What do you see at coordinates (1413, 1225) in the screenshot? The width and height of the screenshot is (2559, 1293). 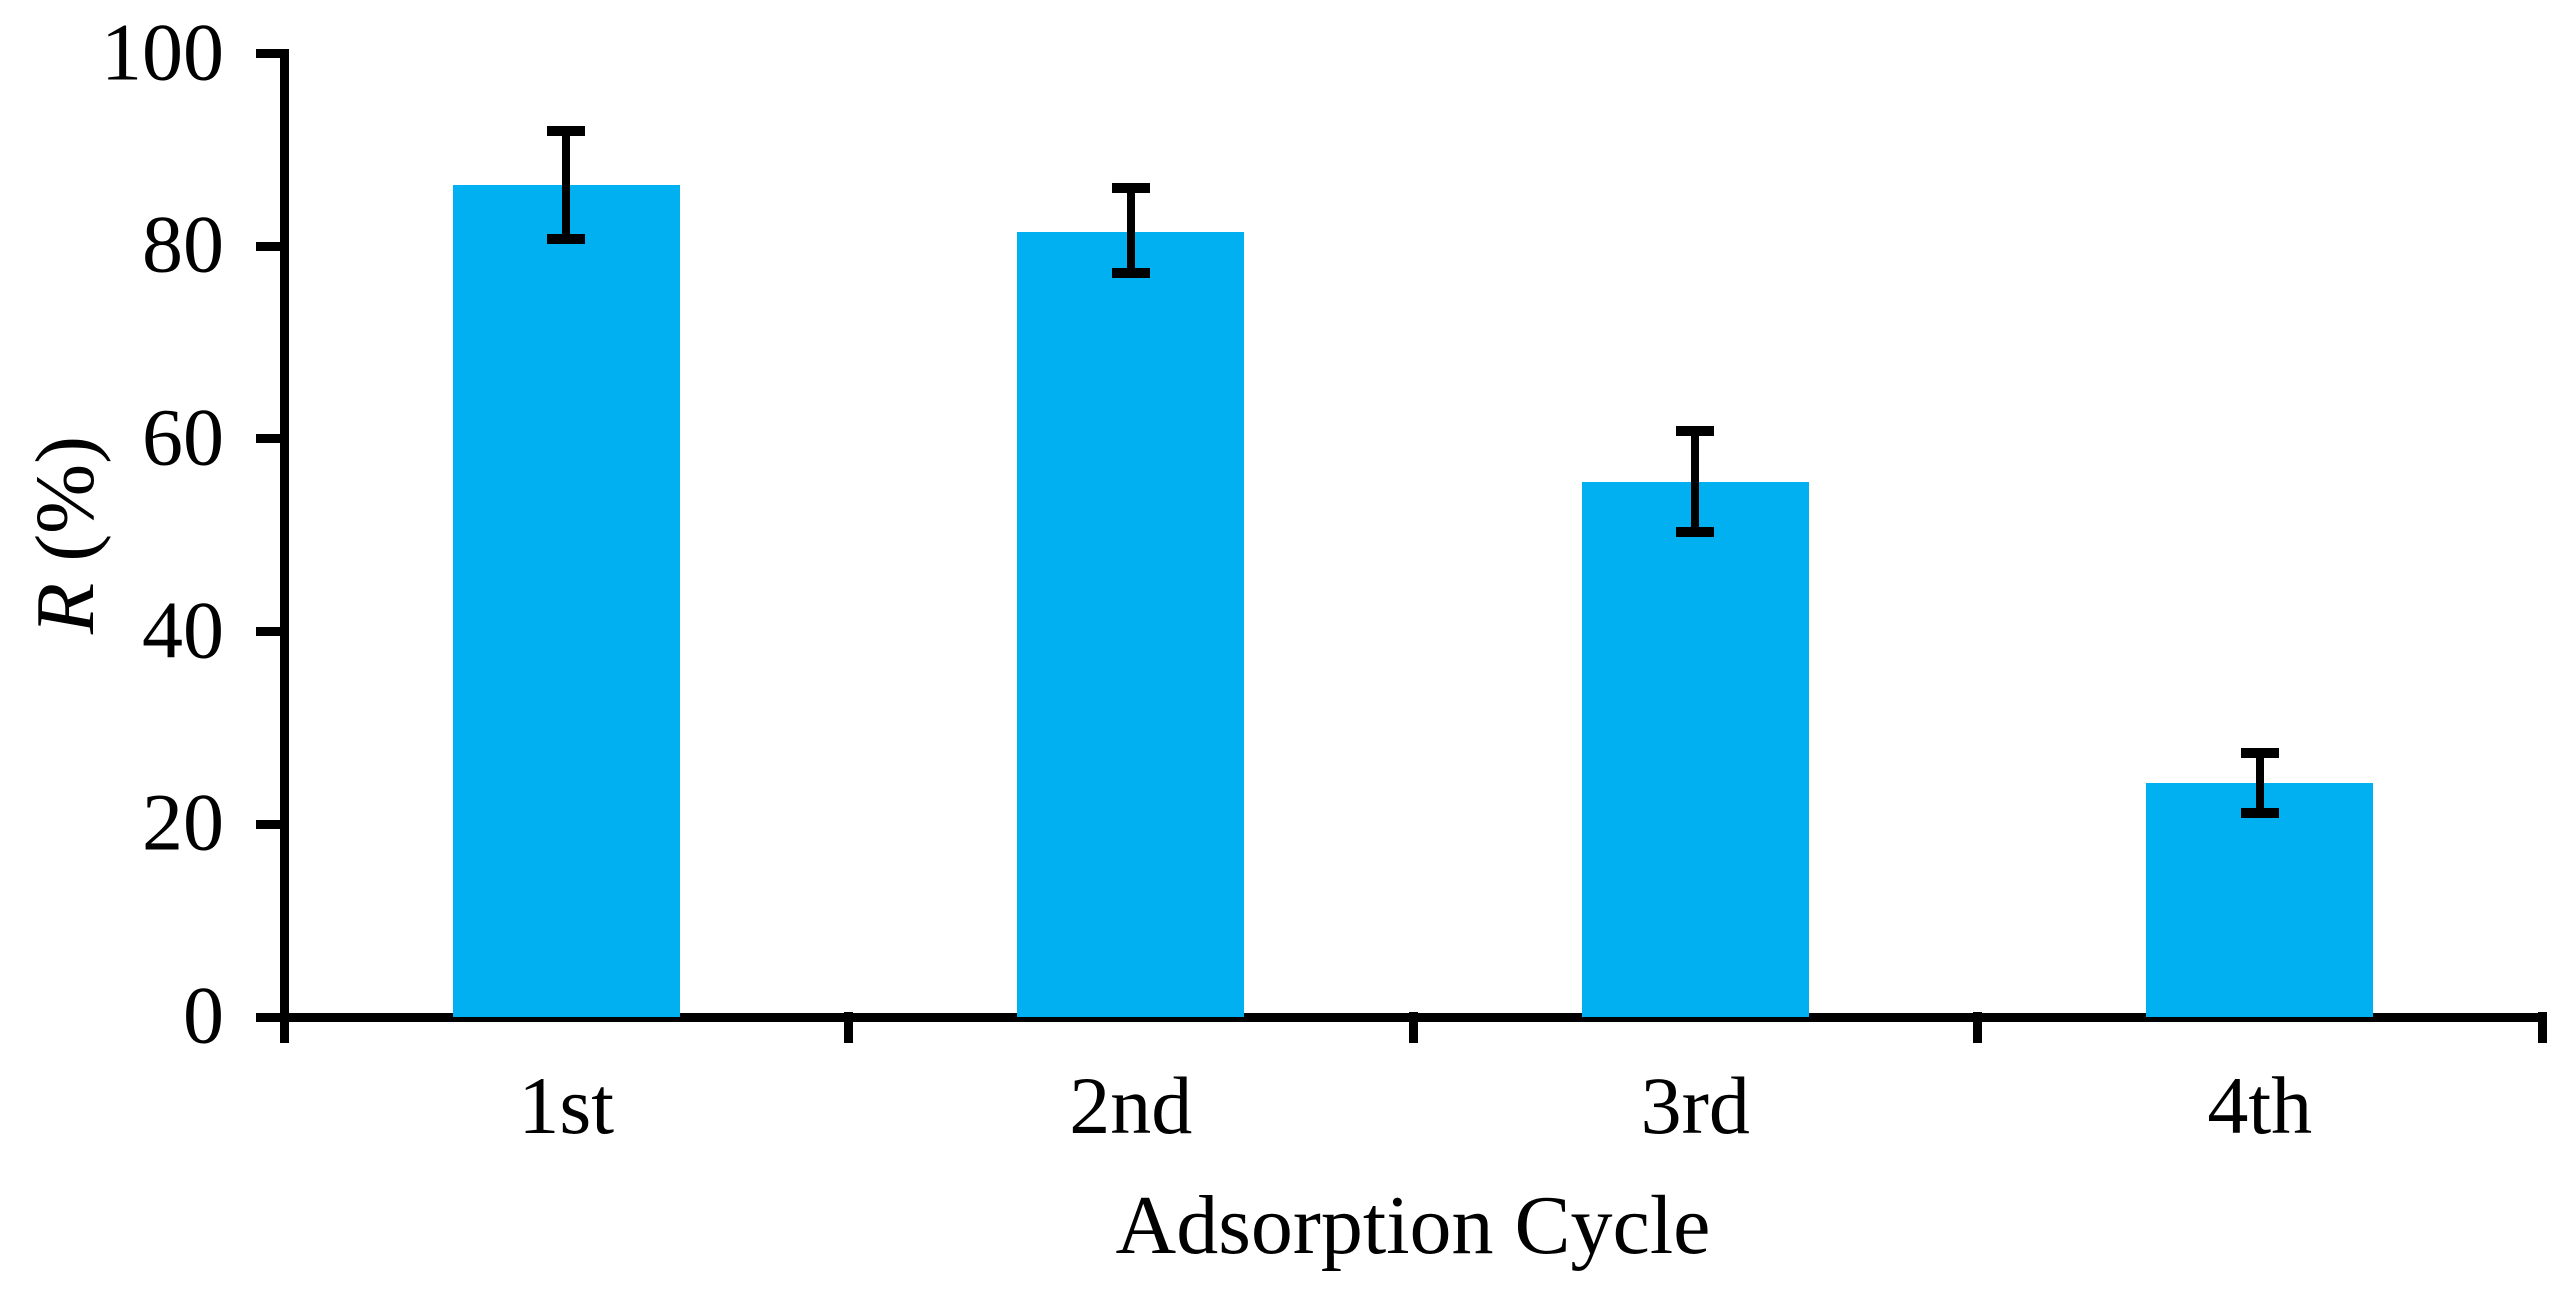 I see `x-axis-title: Adsorption Cycle` at bounding box center [1413, 1225].